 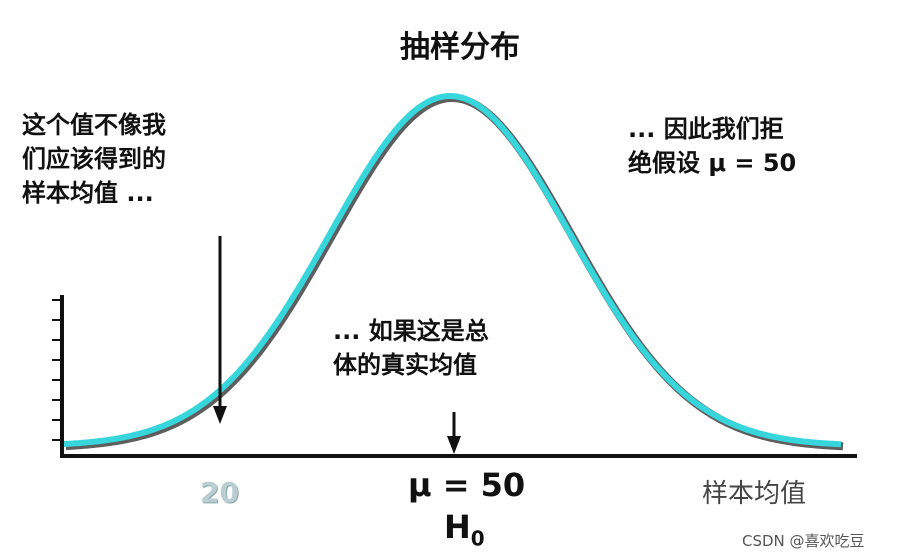 I want to click on mu-equals-50-label: μ = 50, so click(x=467, y=485).